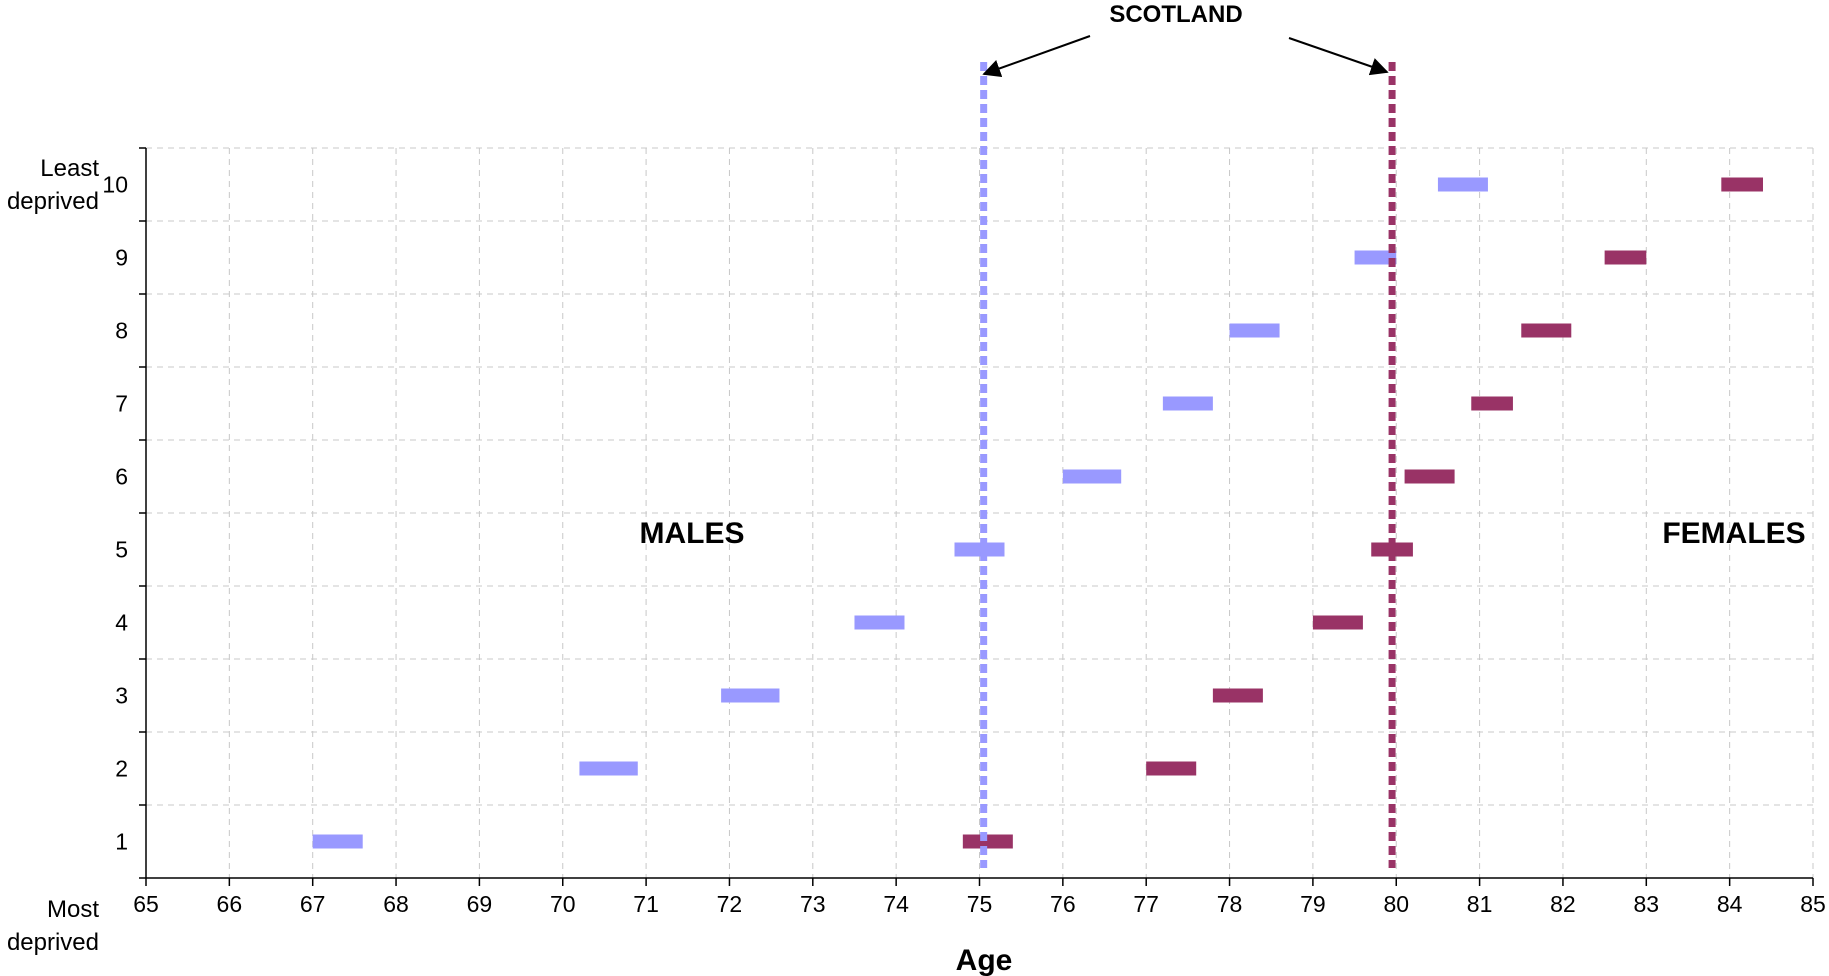 The height and width of the screenshot is (976, 1829). What do you see at coordinates (1480, 904) in the screenshot?
I see `x-tick-label: 81` at bounding box center [1480, 904].